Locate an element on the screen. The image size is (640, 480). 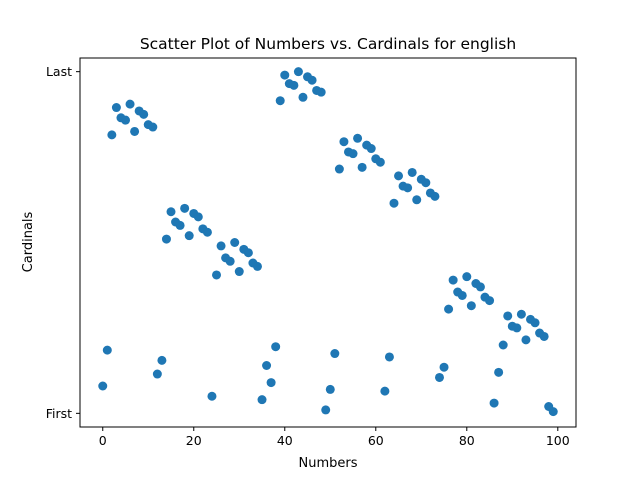
x-tick-label: 80 is located at coordinates (467, 440).